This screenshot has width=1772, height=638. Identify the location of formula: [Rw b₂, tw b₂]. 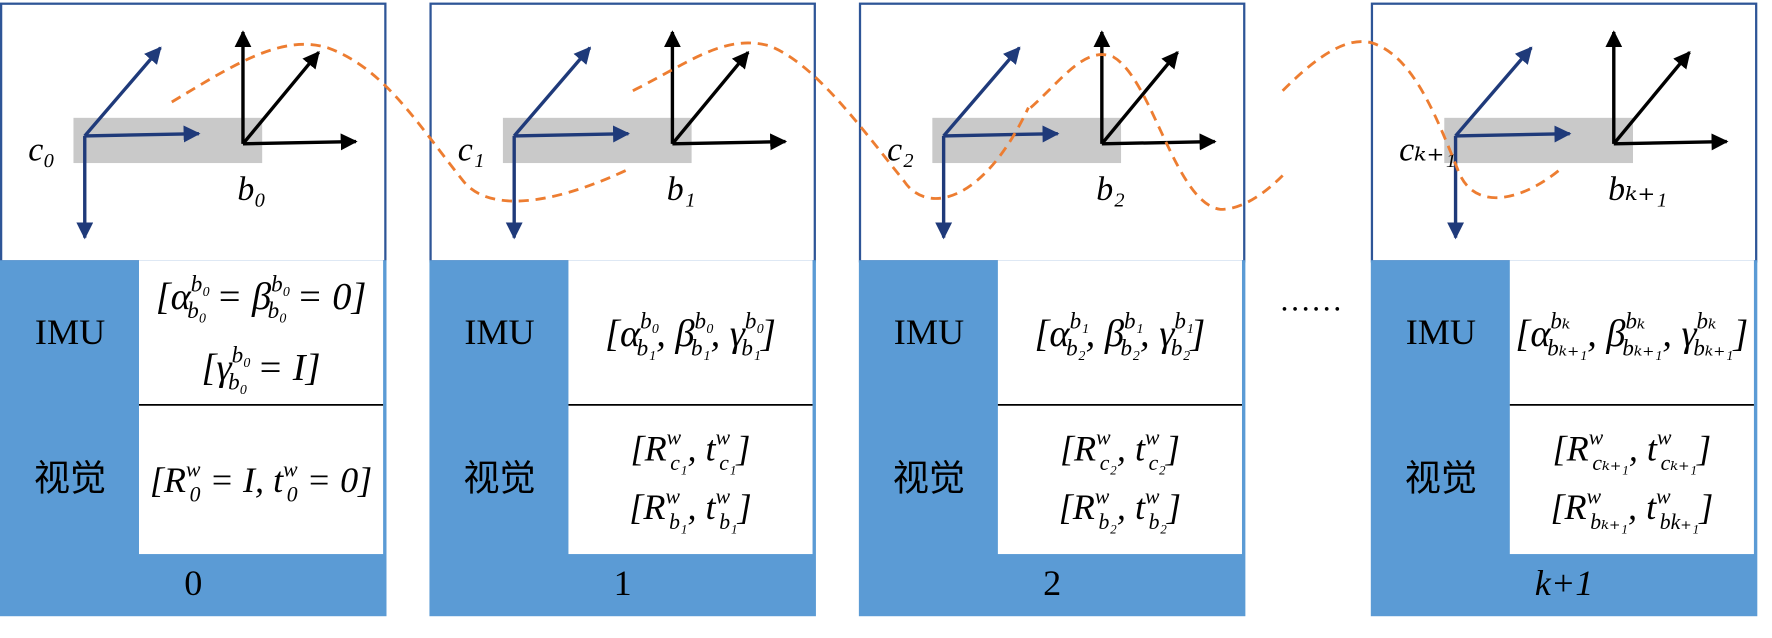
(1120, 508).